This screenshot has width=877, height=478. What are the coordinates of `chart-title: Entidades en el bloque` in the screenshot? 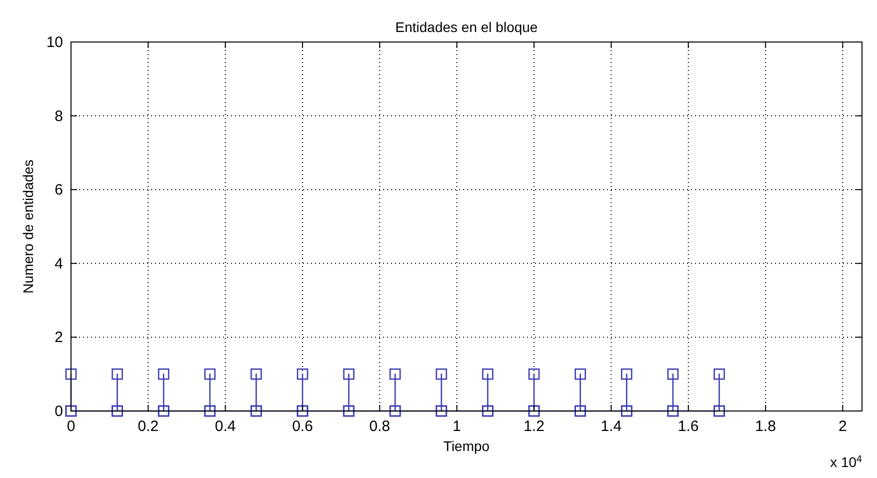 It's located at (466, 27).